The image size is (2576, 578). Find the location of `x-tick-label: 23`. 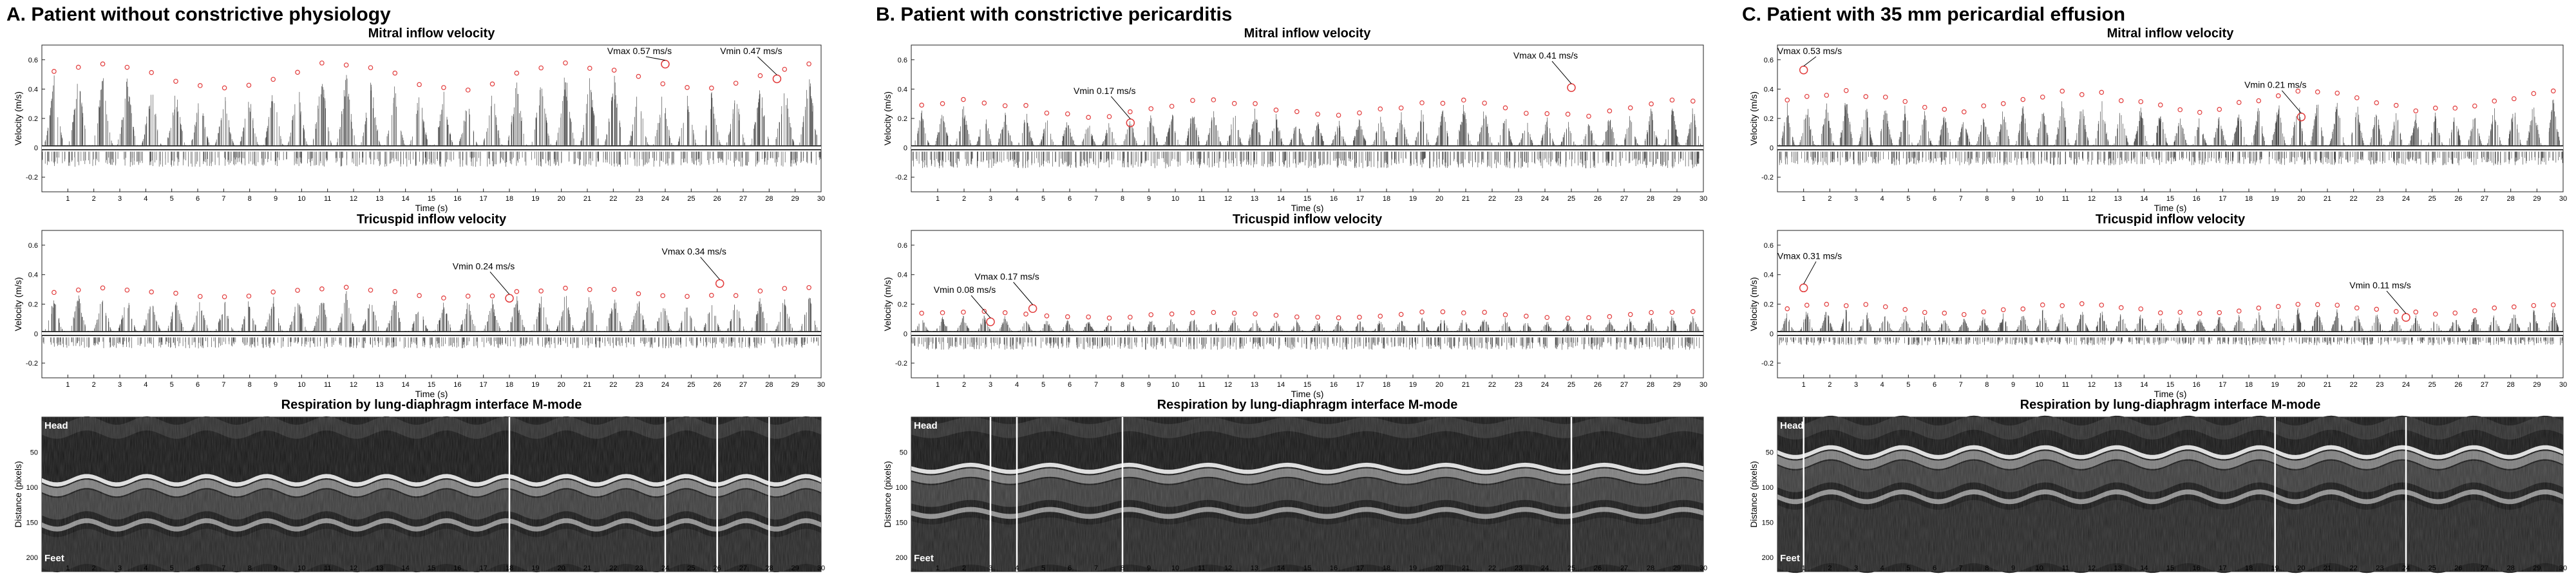

x-tick-label: 23 is located at coordinates (1518, 568).